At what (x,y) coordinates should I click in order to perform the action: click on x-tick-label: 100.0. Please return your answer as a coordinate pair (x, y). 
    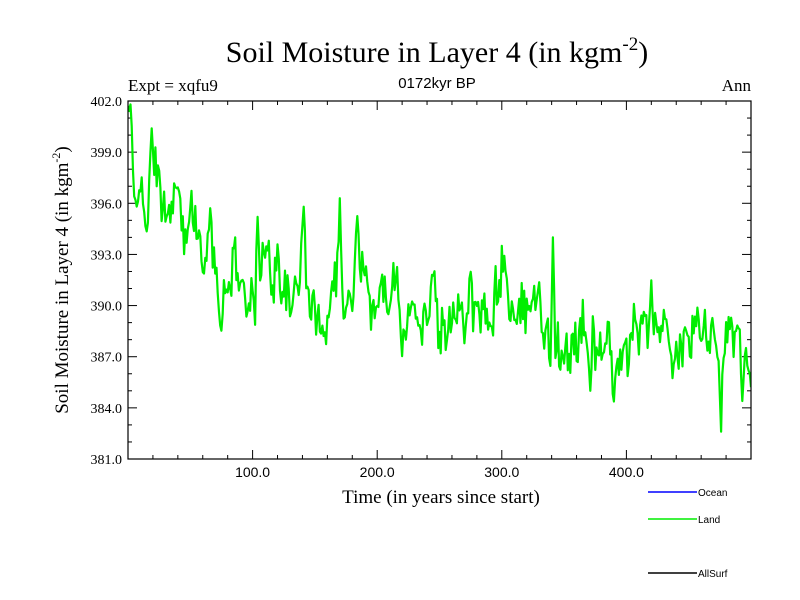
    Looking at the image, I should click on (252, 472).